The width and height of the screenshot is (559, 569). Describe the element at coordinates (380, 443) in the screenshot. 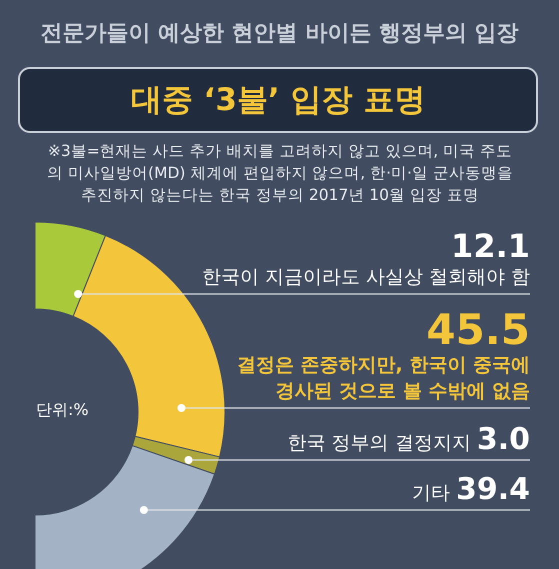

I see `slice-label: 한국 정부의 결정지지` at that location.